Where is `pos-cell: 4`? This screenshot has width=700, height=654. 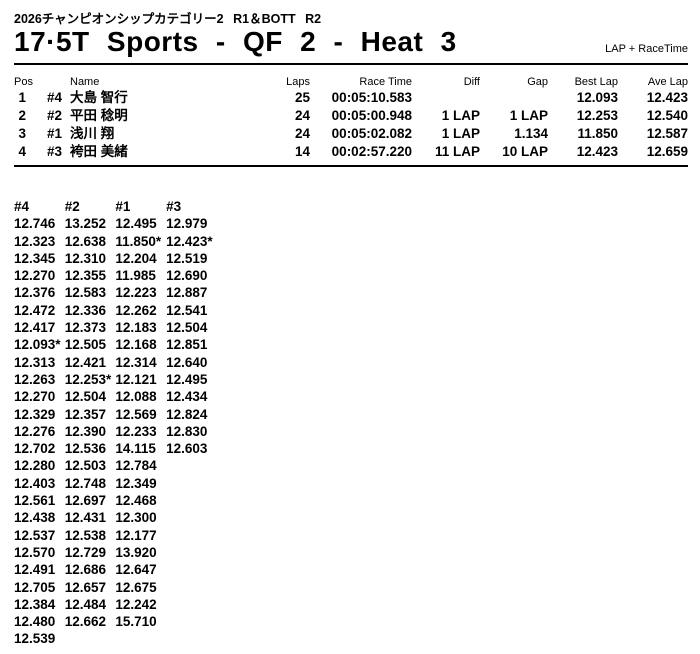
pos-cell: 4 is located at coordinates (22, 151).